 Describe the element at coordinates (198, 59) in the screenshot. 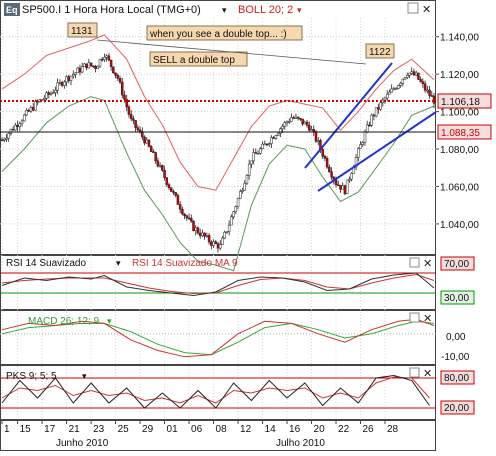

I see `note2-box` at that location.